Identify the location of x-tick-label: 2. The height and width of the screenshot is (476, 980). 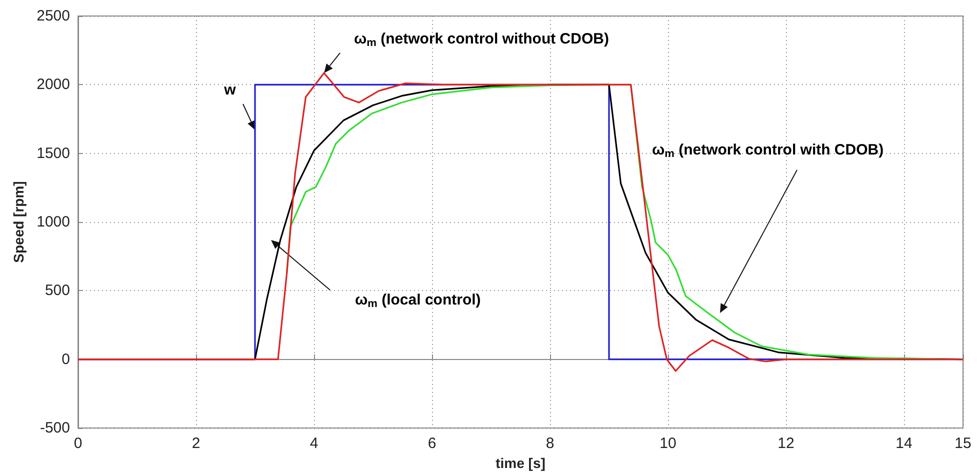
(196, 443).